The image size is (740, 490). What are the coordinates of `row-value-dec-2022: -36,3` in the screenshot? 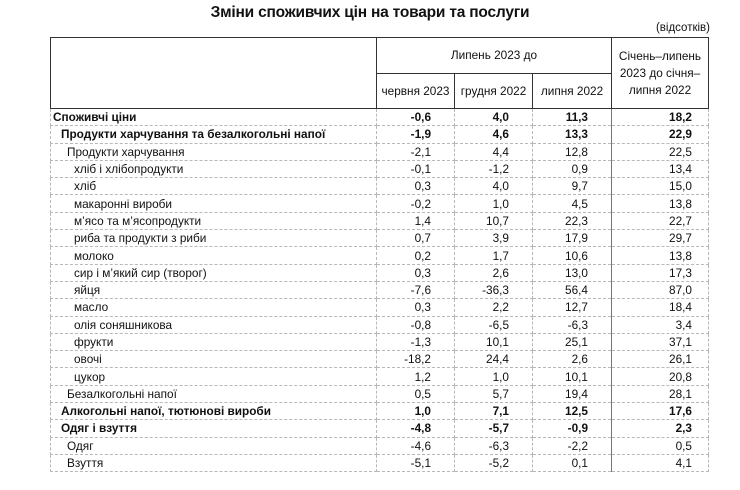 It's located at (493, 290).